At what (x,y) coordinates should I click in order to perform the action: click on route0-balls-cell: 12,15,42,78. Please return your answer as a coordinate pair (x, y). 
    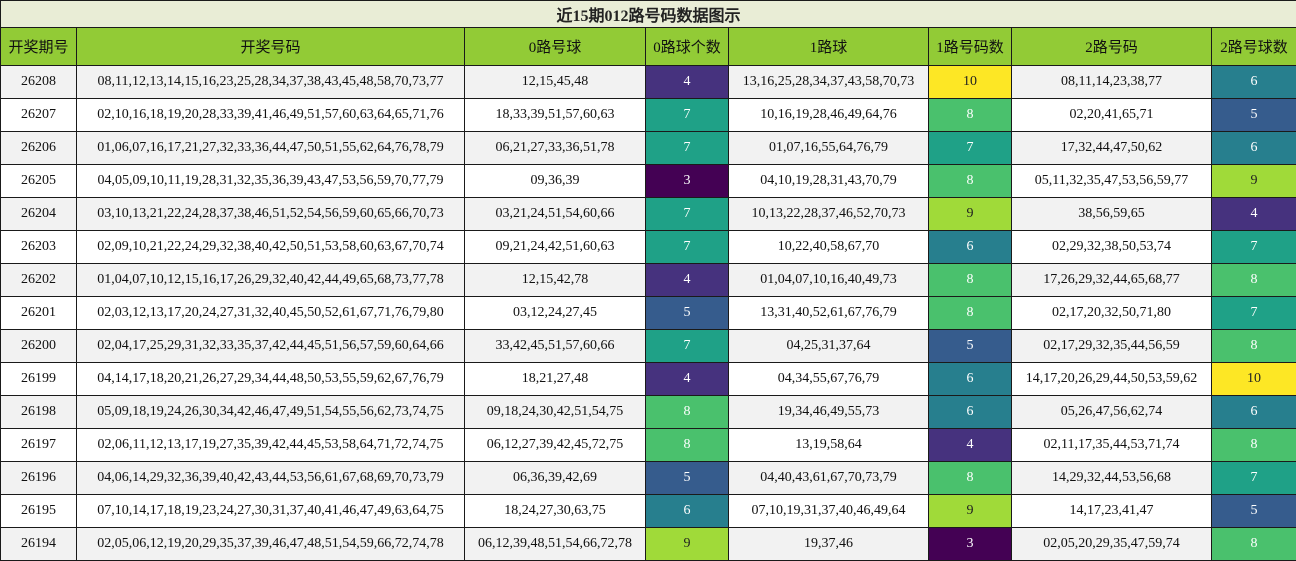
    Looking at the image, I should click on (555, 280).